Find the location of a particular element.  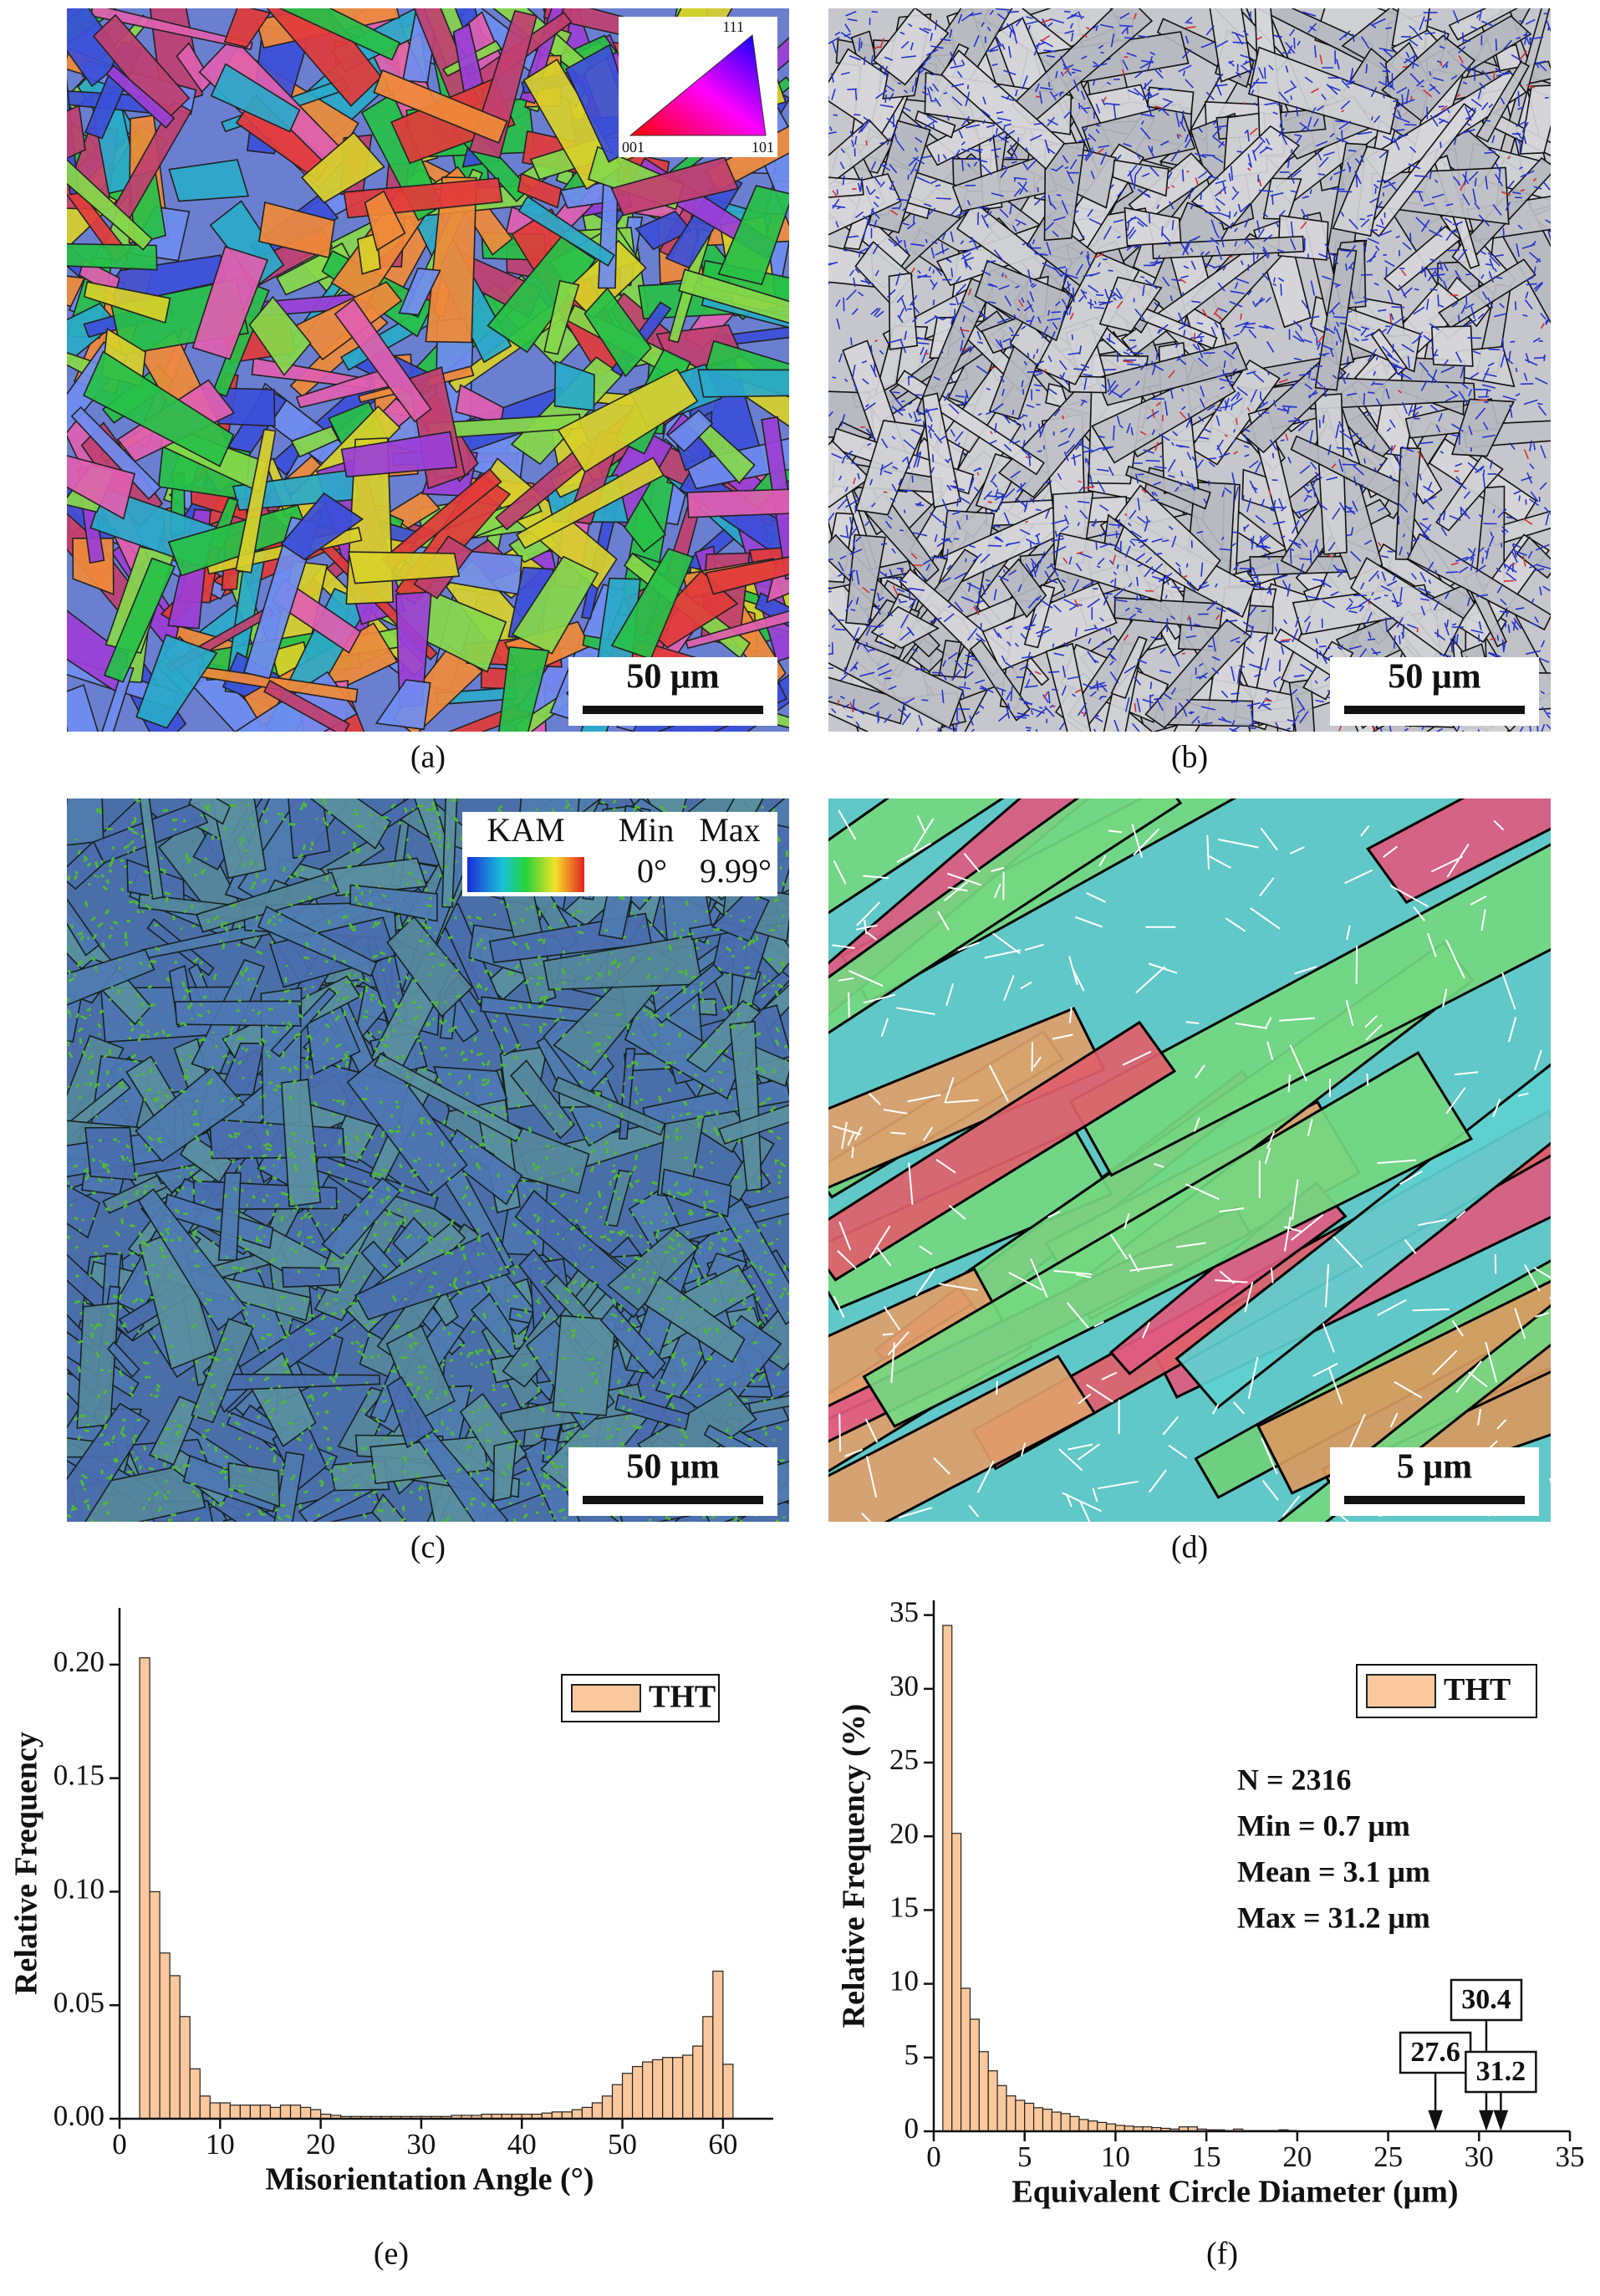

panel-label: (a) is located at coordinates (428, 757).